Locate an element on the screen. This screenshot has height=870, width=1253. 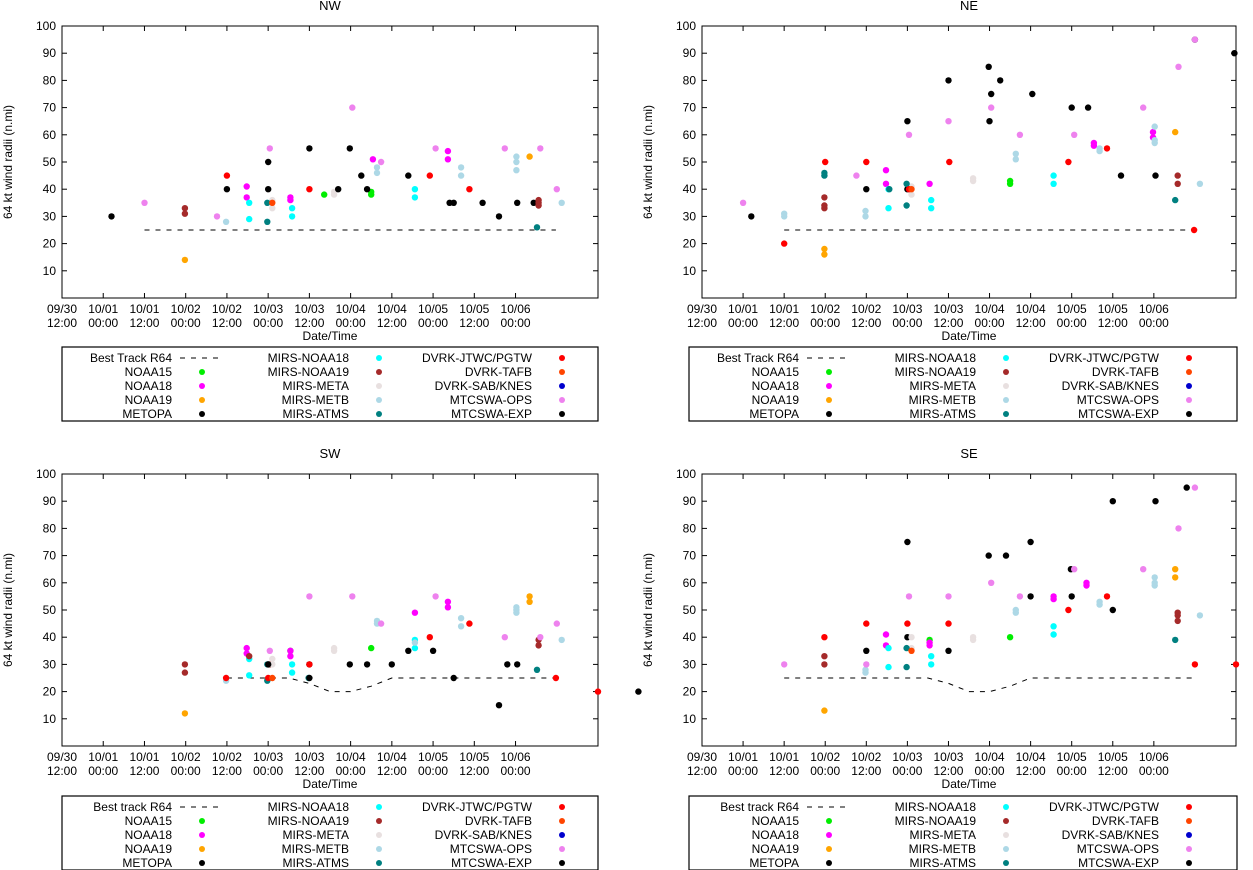
point-mirs-meta is located at coordinates (334, 648).